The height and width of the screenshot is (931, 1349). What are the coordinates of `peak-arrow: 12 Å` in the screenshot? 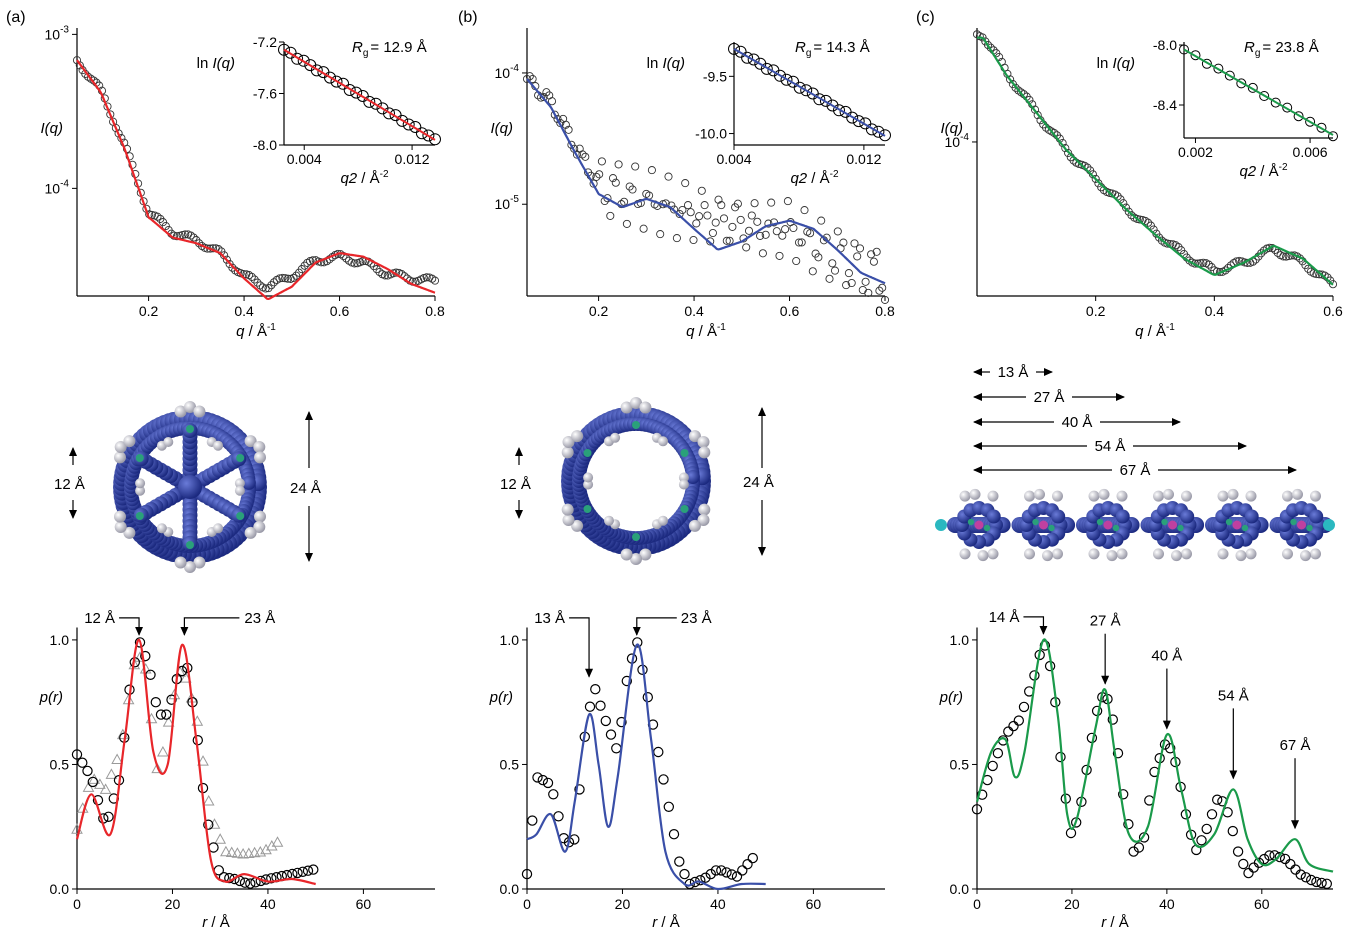 It's located at (114, 623).